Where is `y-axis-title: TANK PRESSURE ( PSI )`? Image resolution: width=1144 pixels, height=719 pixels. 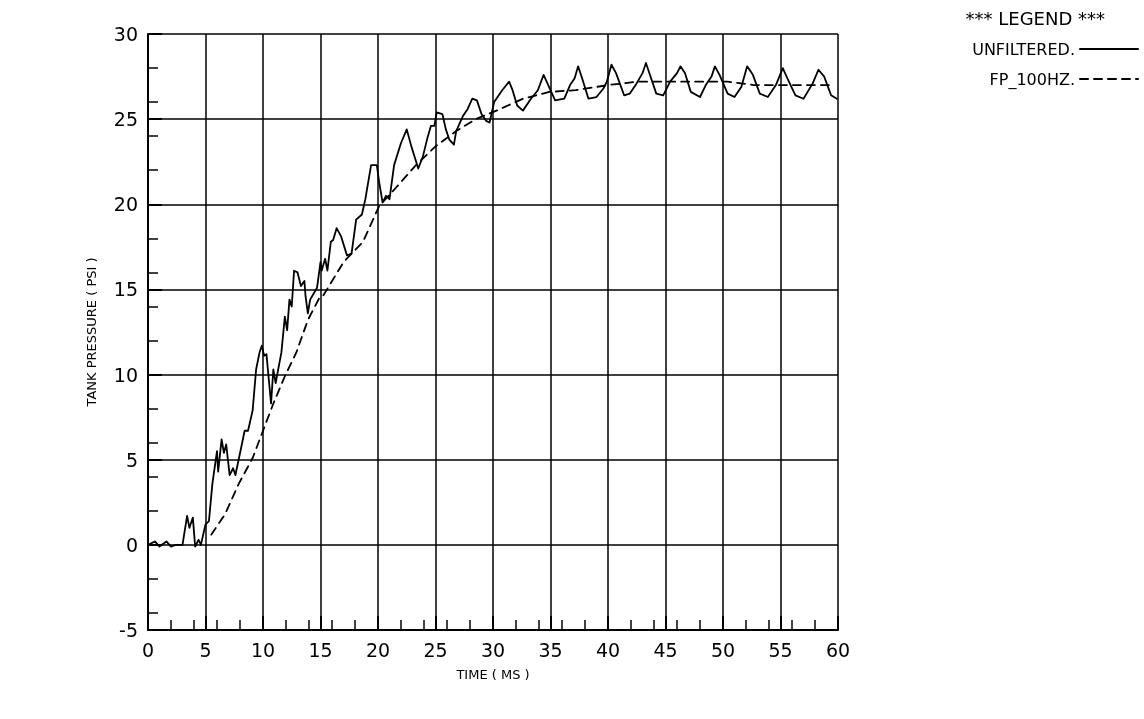
y-axis-title: TANK PRESSURE ( PSI ) is located at coordinates (91, 332).